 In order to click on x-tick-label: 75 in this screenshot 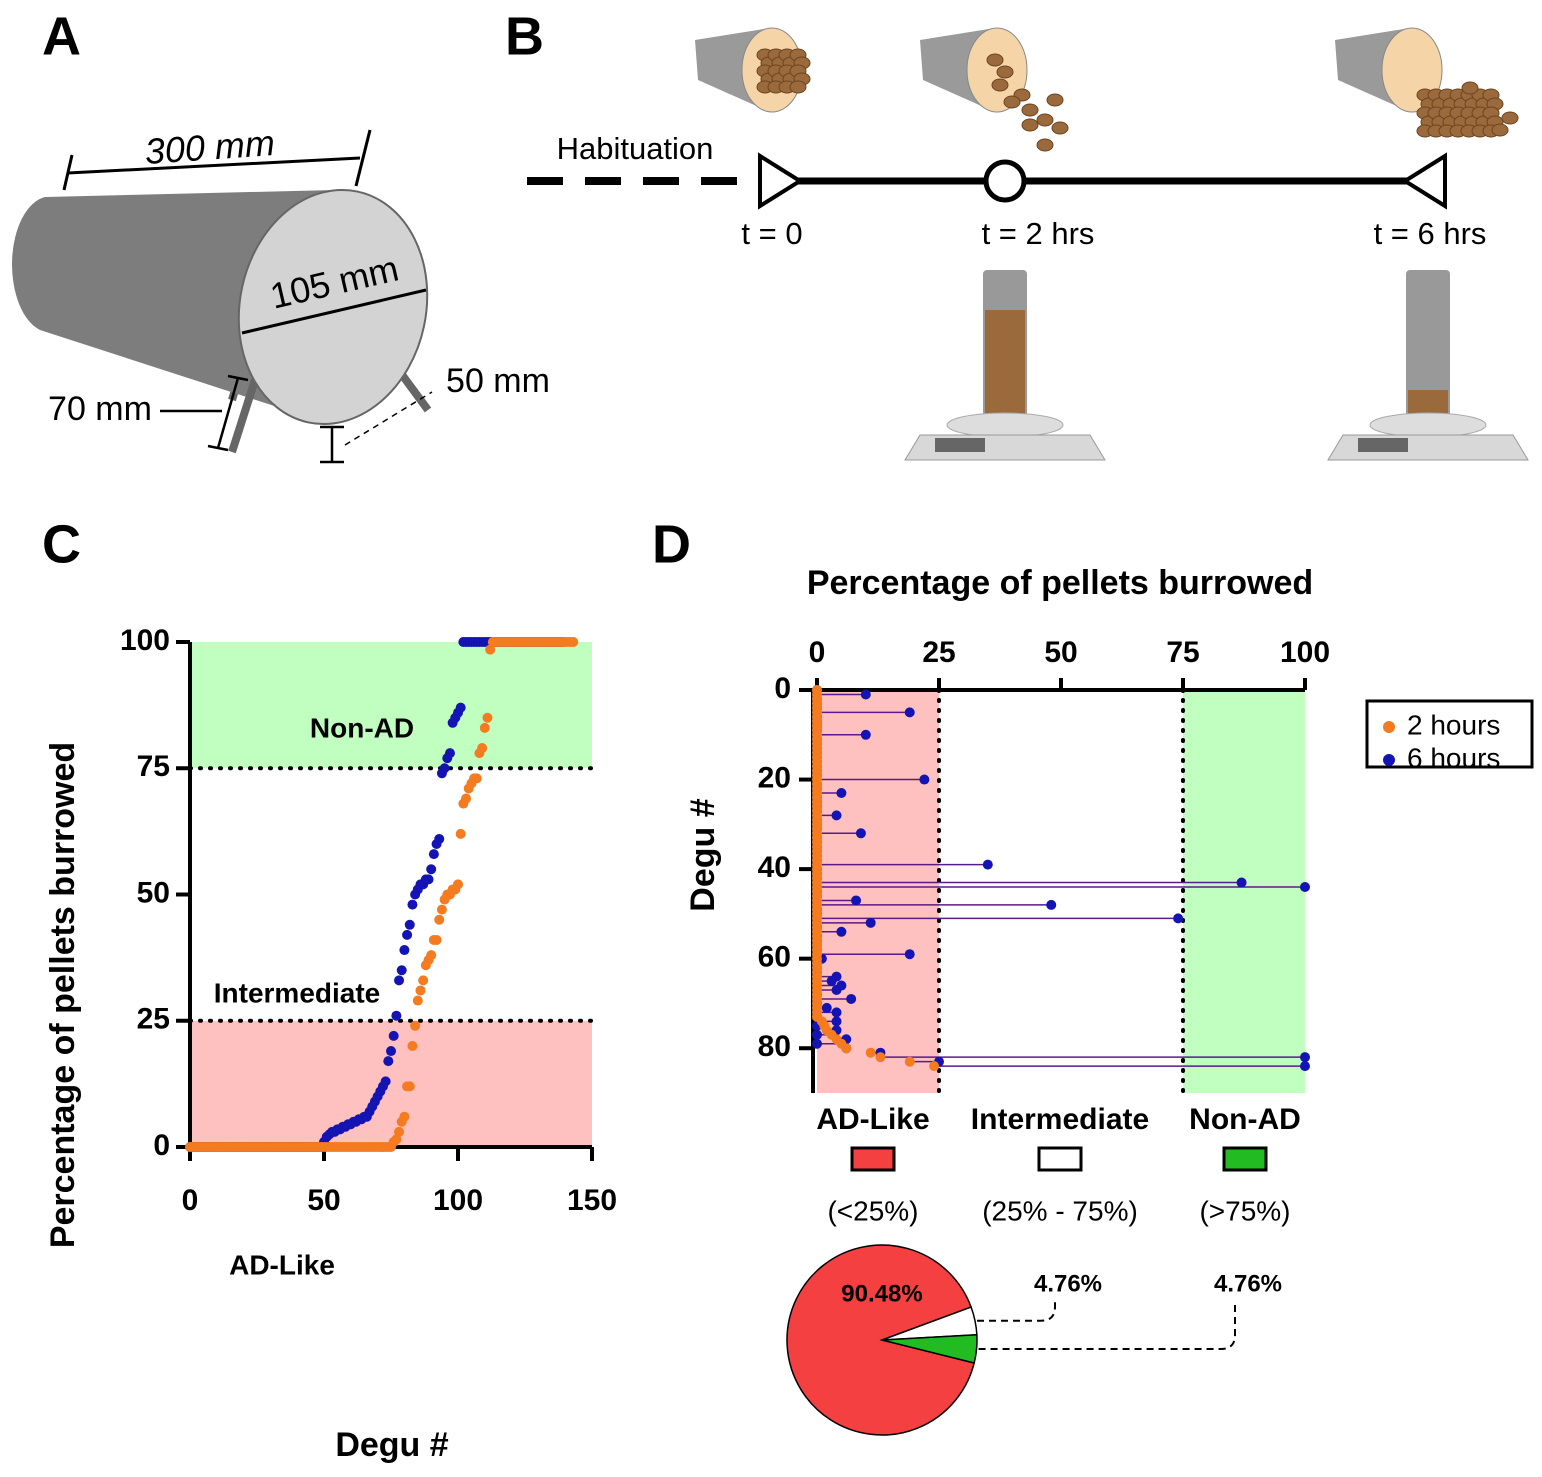, I will do `click(1182, 652)`.